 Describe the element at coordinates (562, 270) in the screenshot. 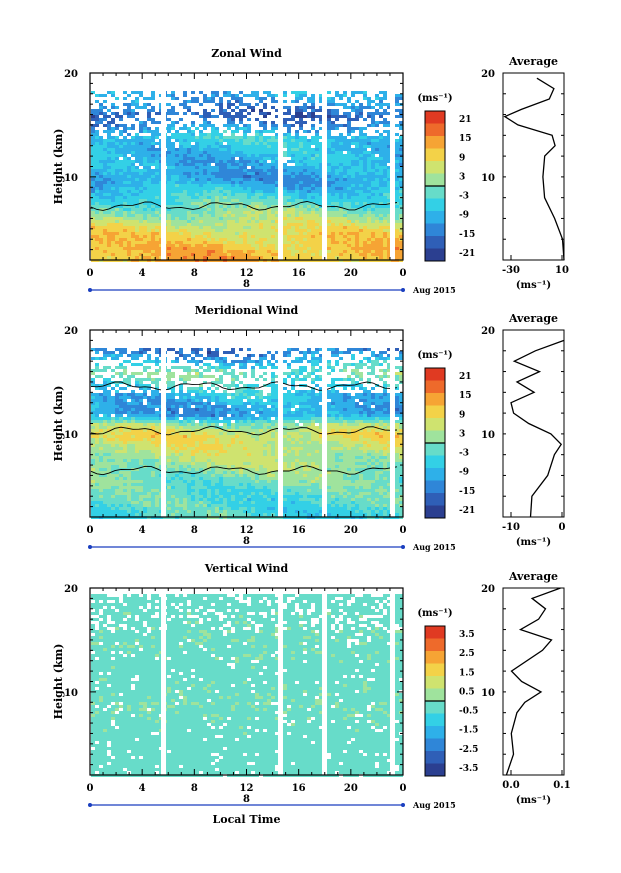

I see `average-x-tick-label: 10` at that location.